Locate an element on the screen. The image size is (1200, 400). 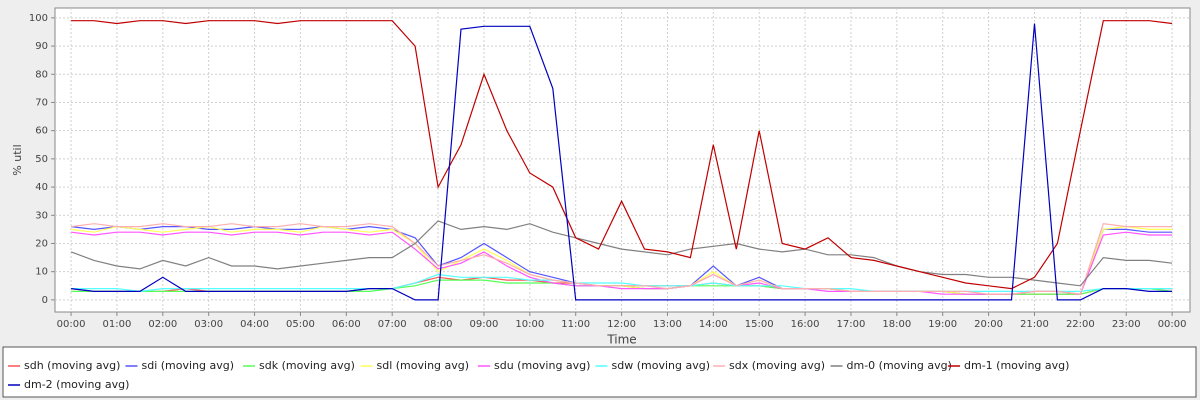
x-tick-label: 11:00 is located at coordinates (575, 324).